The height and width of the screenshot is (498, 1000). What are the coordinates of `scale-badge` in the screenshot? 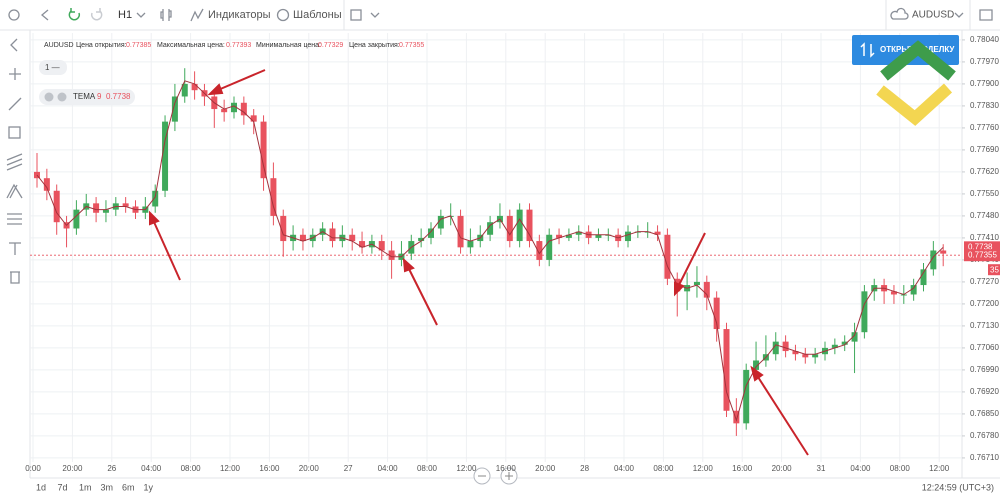 It's located at (53, 67).